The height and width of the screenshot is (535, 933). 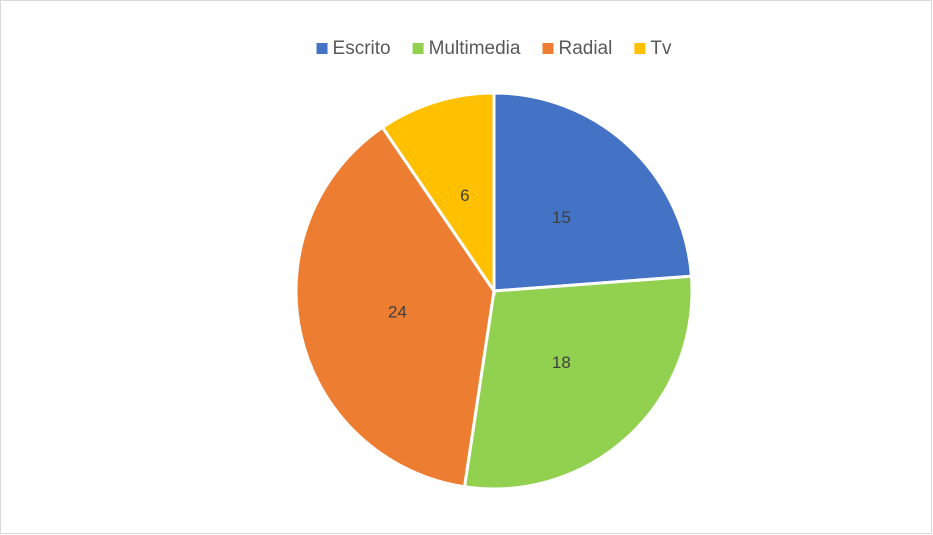 I want to click on legend-text: Multimedia, so click(x=475, y=48).